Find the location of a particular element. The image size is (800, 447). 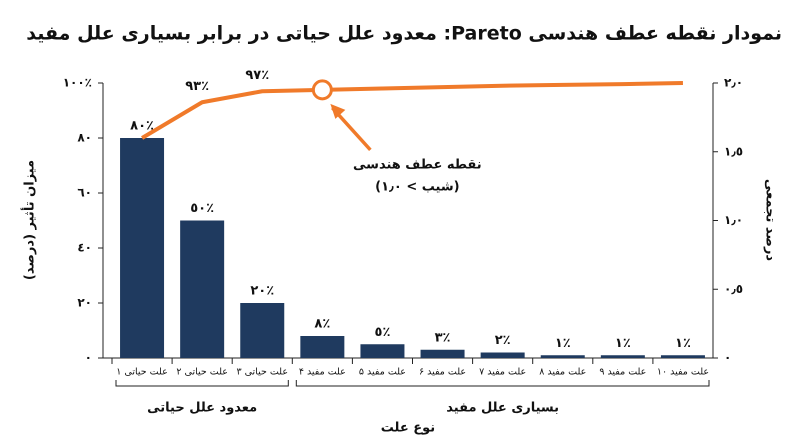

x-axis-title: نوع علت is located at coordinates (408, 428).